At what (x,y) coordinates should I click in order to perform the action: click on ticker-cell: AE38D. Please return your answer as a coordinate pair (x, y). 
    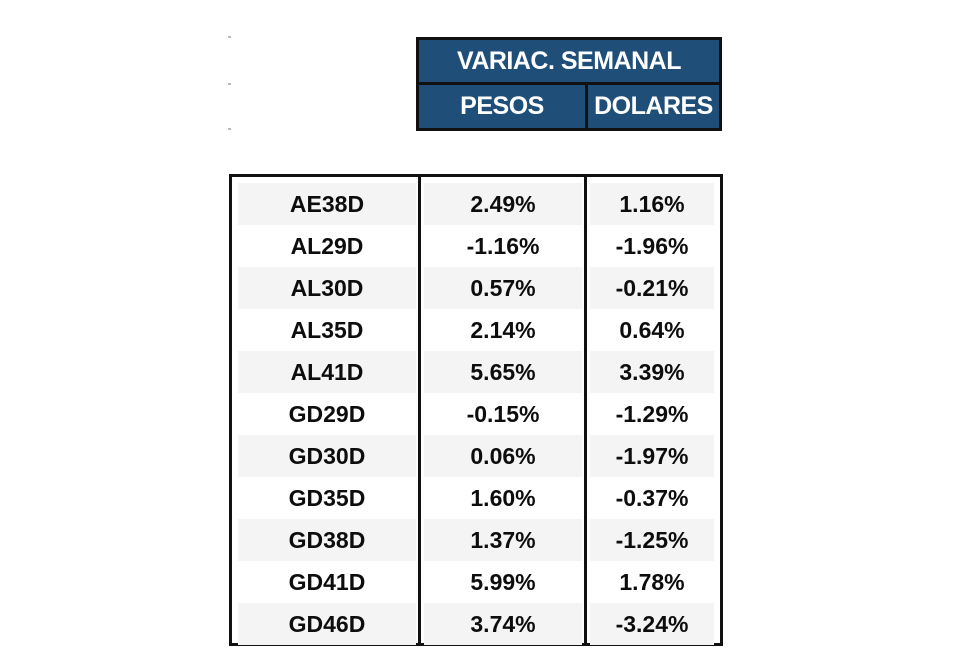
    Looking at the image, I should click on (327, 204).